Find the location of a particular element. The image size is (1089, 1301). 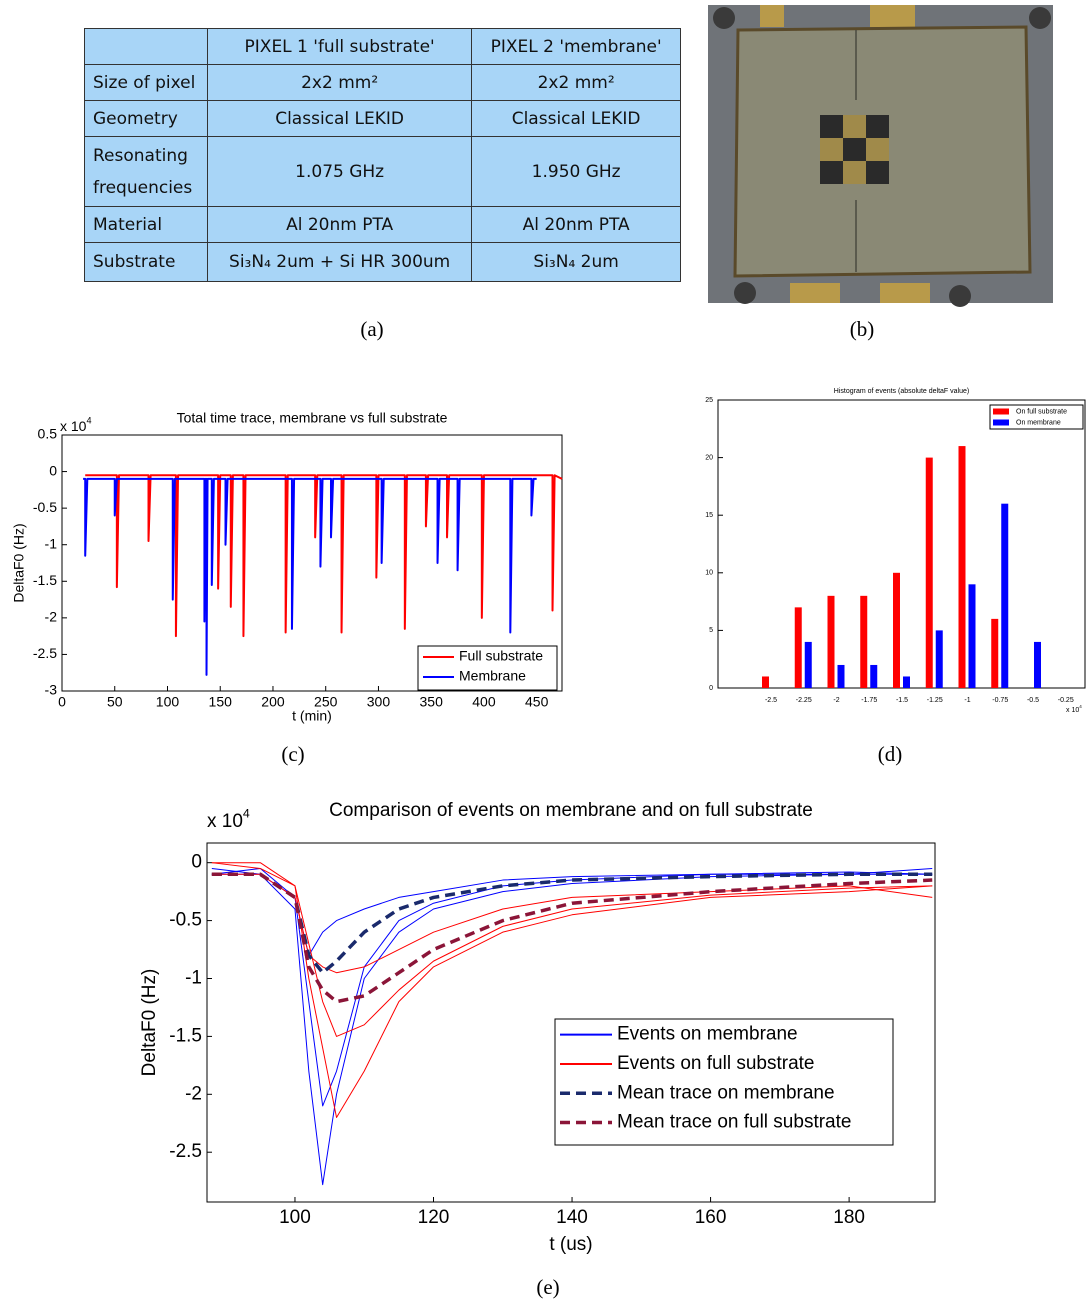

x-tick-label: -0.25 is located at coordinates (1066, 700).